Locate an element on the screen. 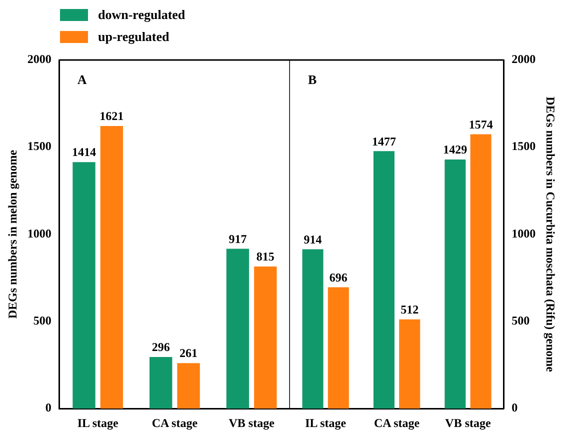  y-tick-label: 0 is located at coordinates (48, 407).